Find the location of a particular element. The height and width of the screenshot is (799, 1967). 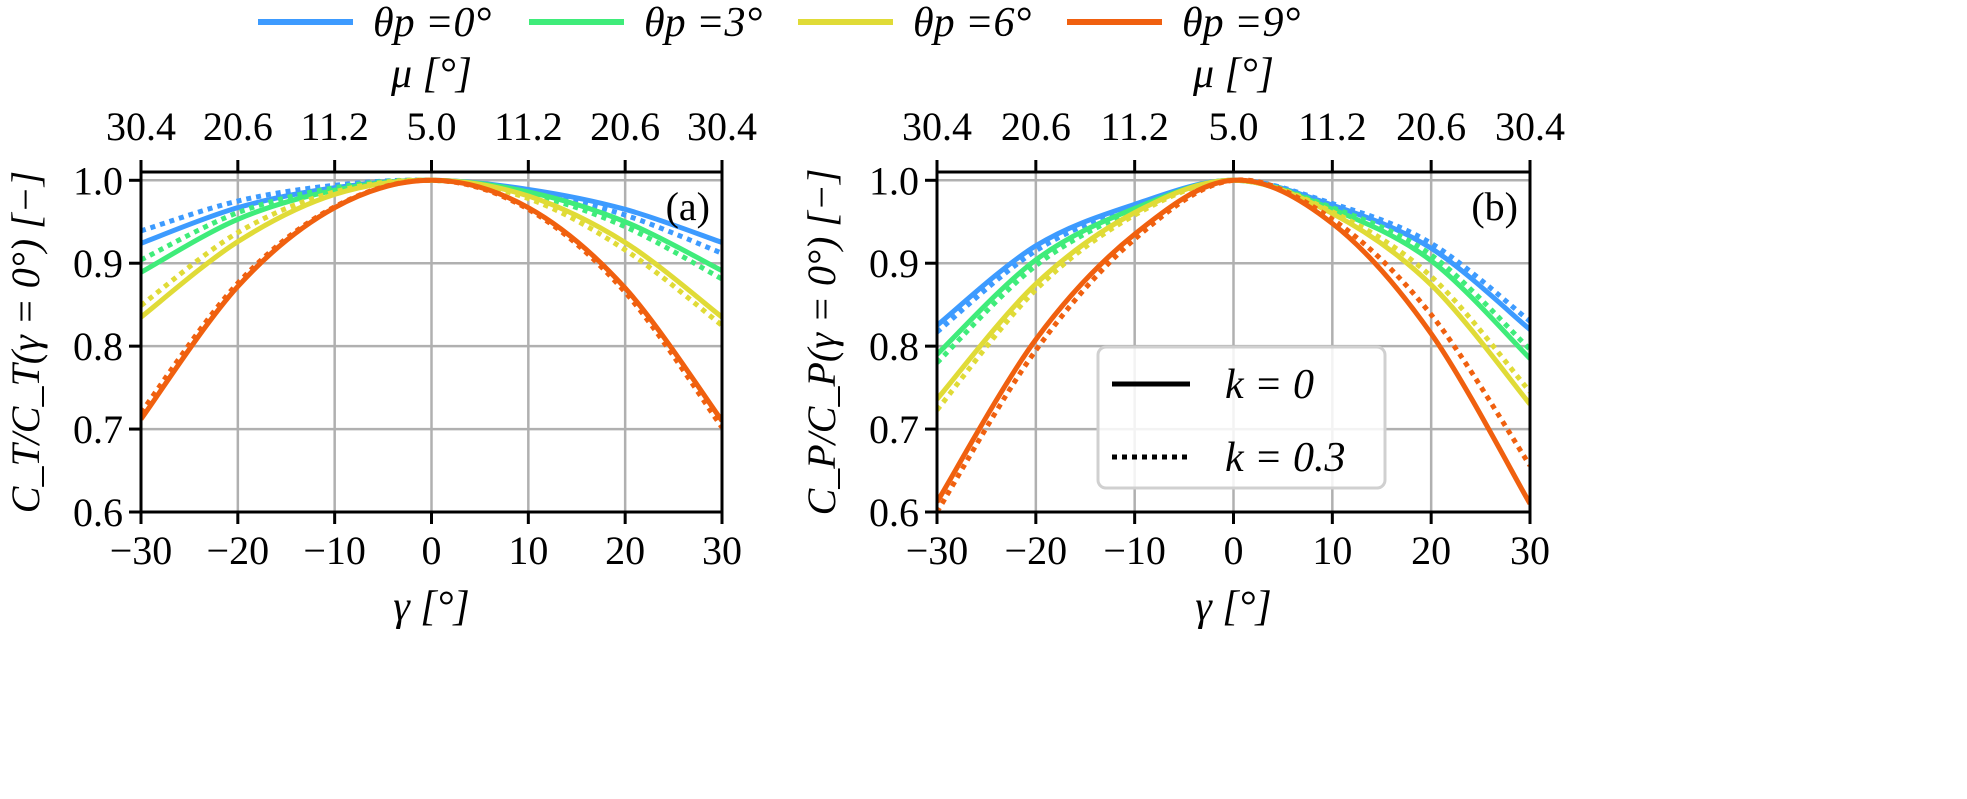

panel-tag: (b) is located at coordinates (1494, 206).